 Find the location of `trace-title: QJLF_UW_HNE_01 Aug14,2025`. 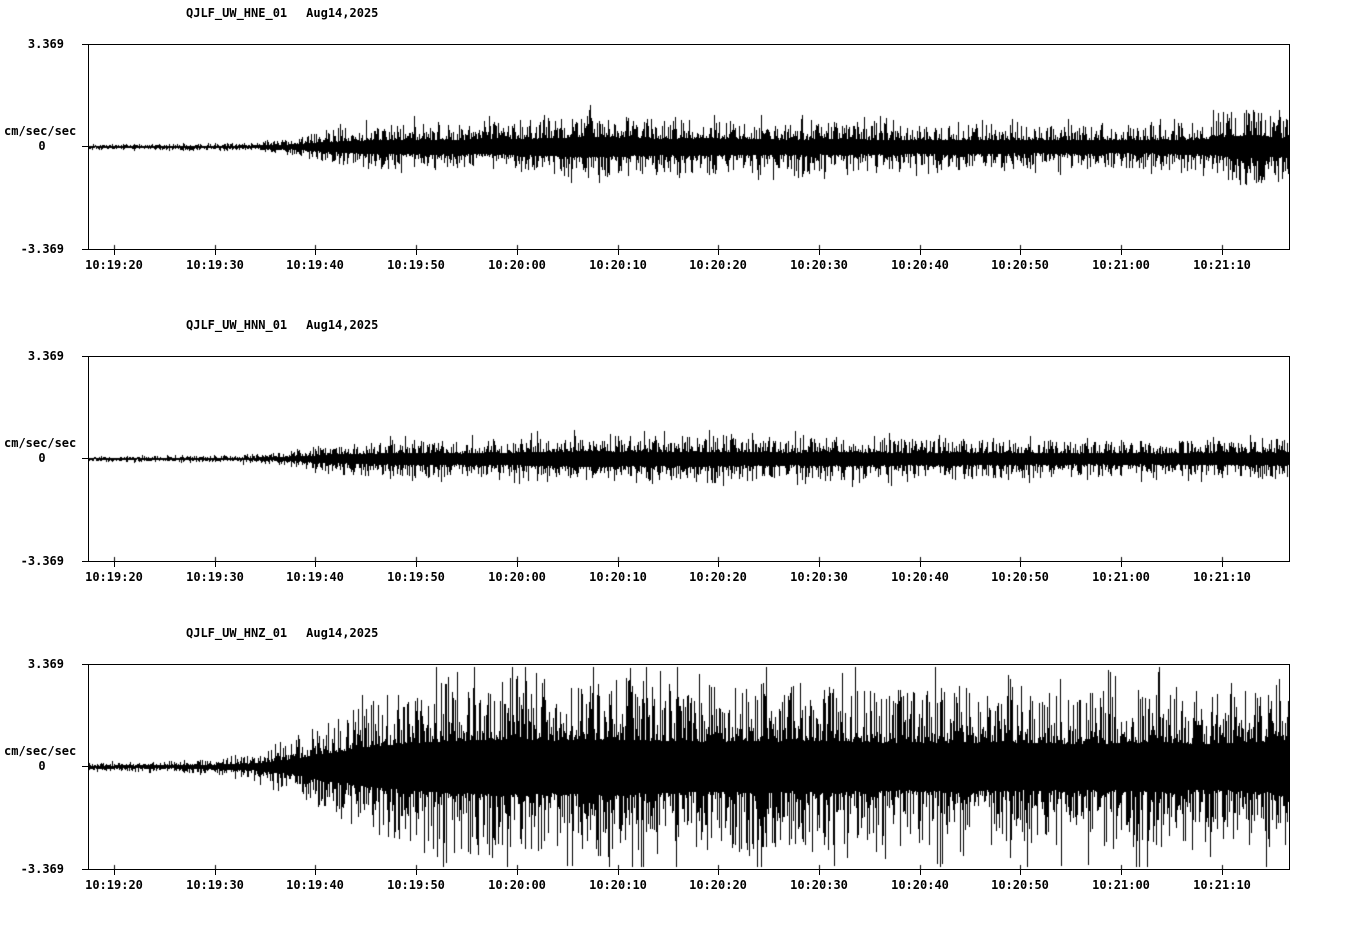

trace-title: QJLF_UW_HNE_01 Aug14,2025 is located at coordinates (282, 13).